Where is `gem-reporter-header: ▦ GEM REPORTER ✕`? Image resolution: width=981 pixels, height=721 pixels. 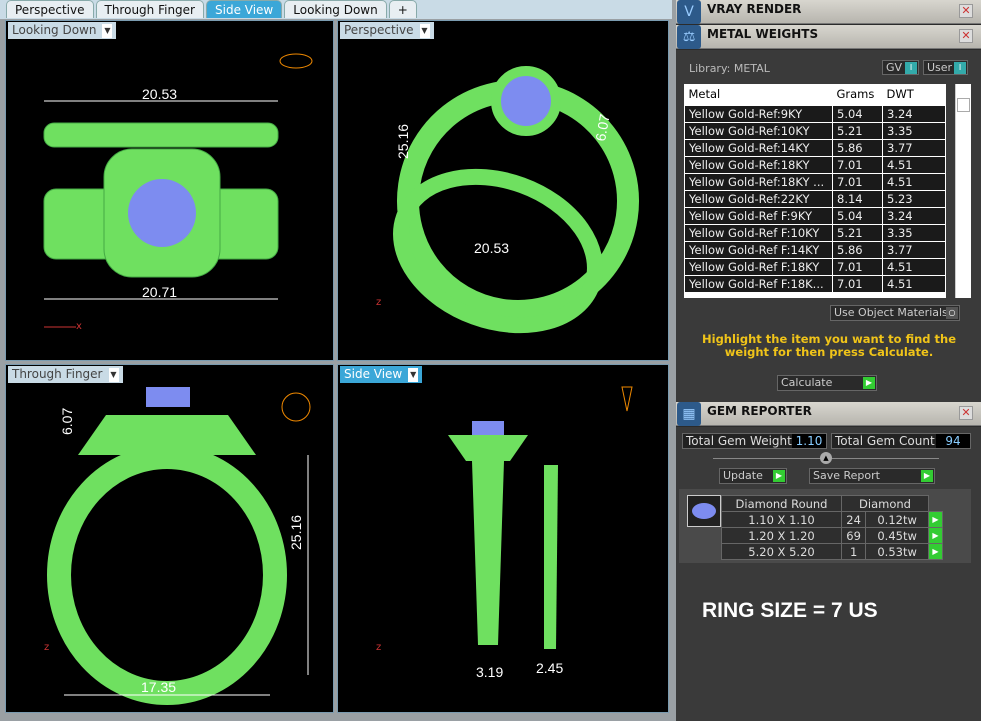
gem-reporter-header: ▦ GEM REPORTER ✕ is located at coordinates (828, 414).